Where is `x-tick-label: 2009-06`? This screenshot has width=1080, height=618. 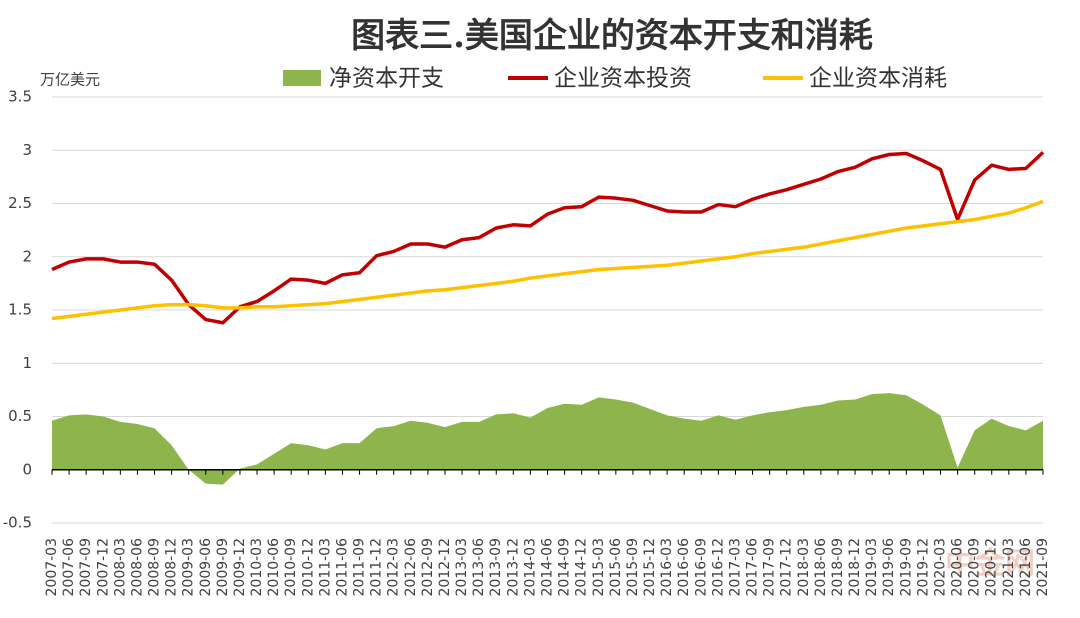
x-tick-label: 2009-06 is located at coordinates (206, 567).